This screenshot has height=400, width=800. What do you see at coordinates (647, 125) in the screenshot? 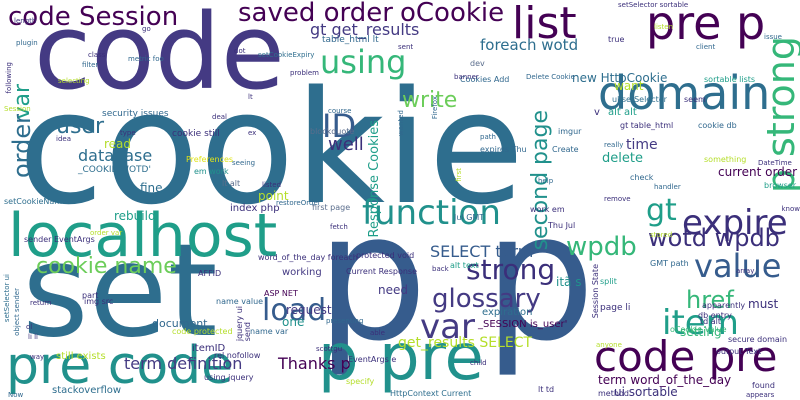
I see `cloud-word: gt table_html` at bounding box center [647, 125].